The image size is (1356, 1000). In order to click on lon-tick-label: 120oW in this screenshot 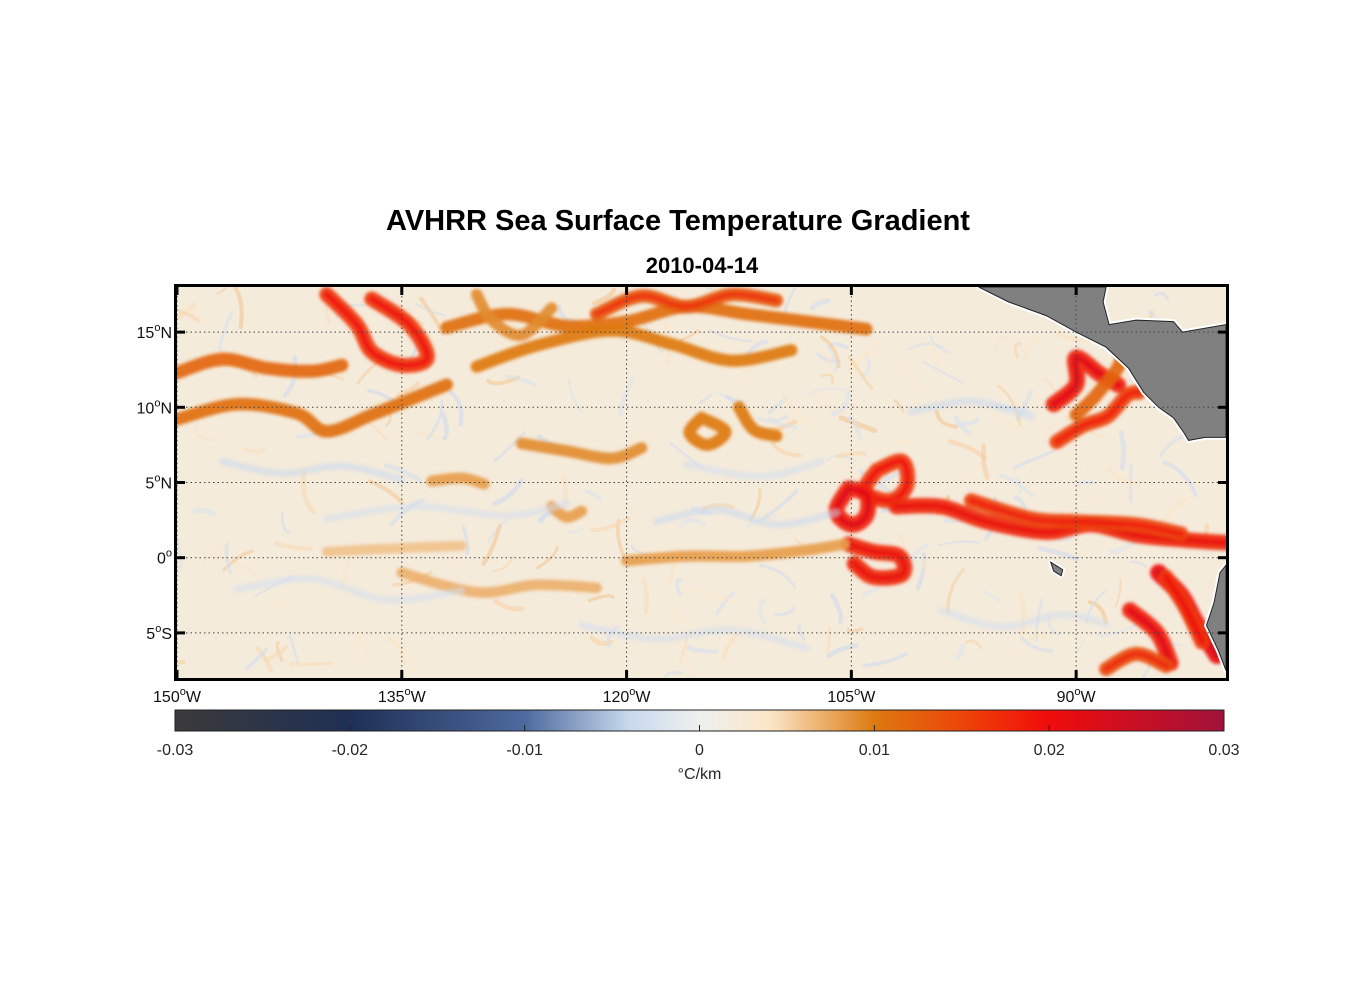, I will do `click(627, 696)`.